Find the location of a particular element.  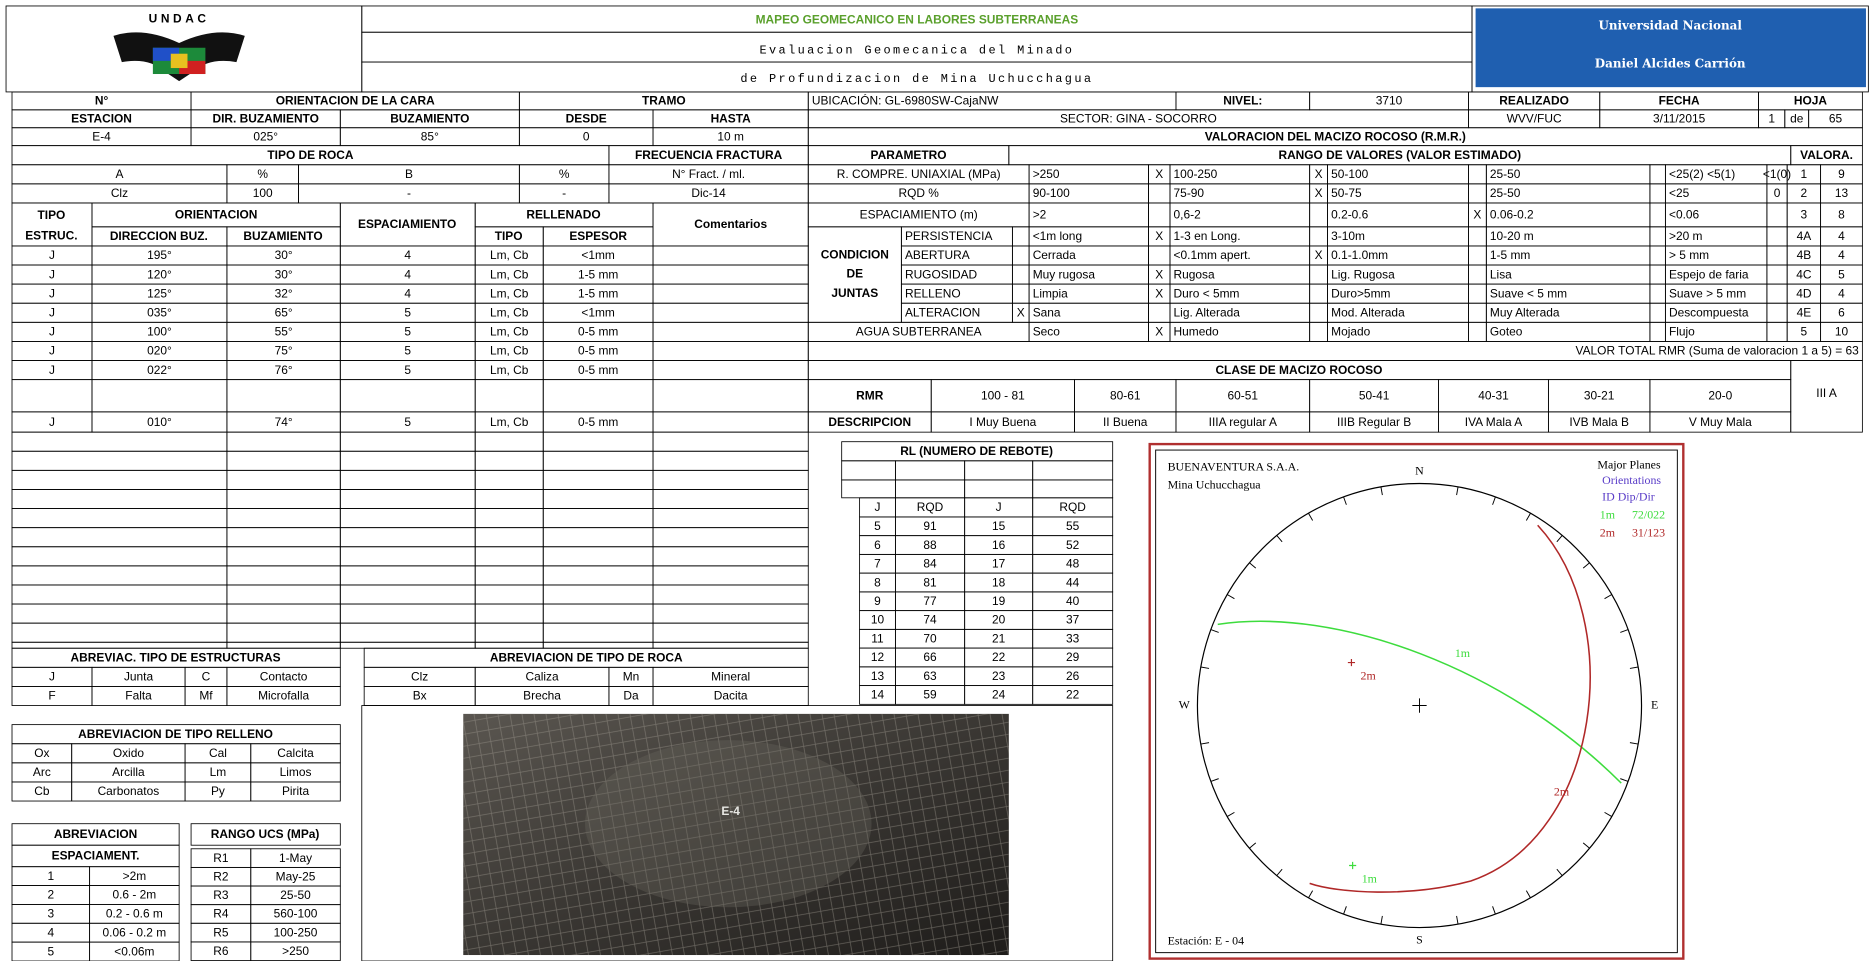

cell-text: 33 is located at coordinates (1073, 638).